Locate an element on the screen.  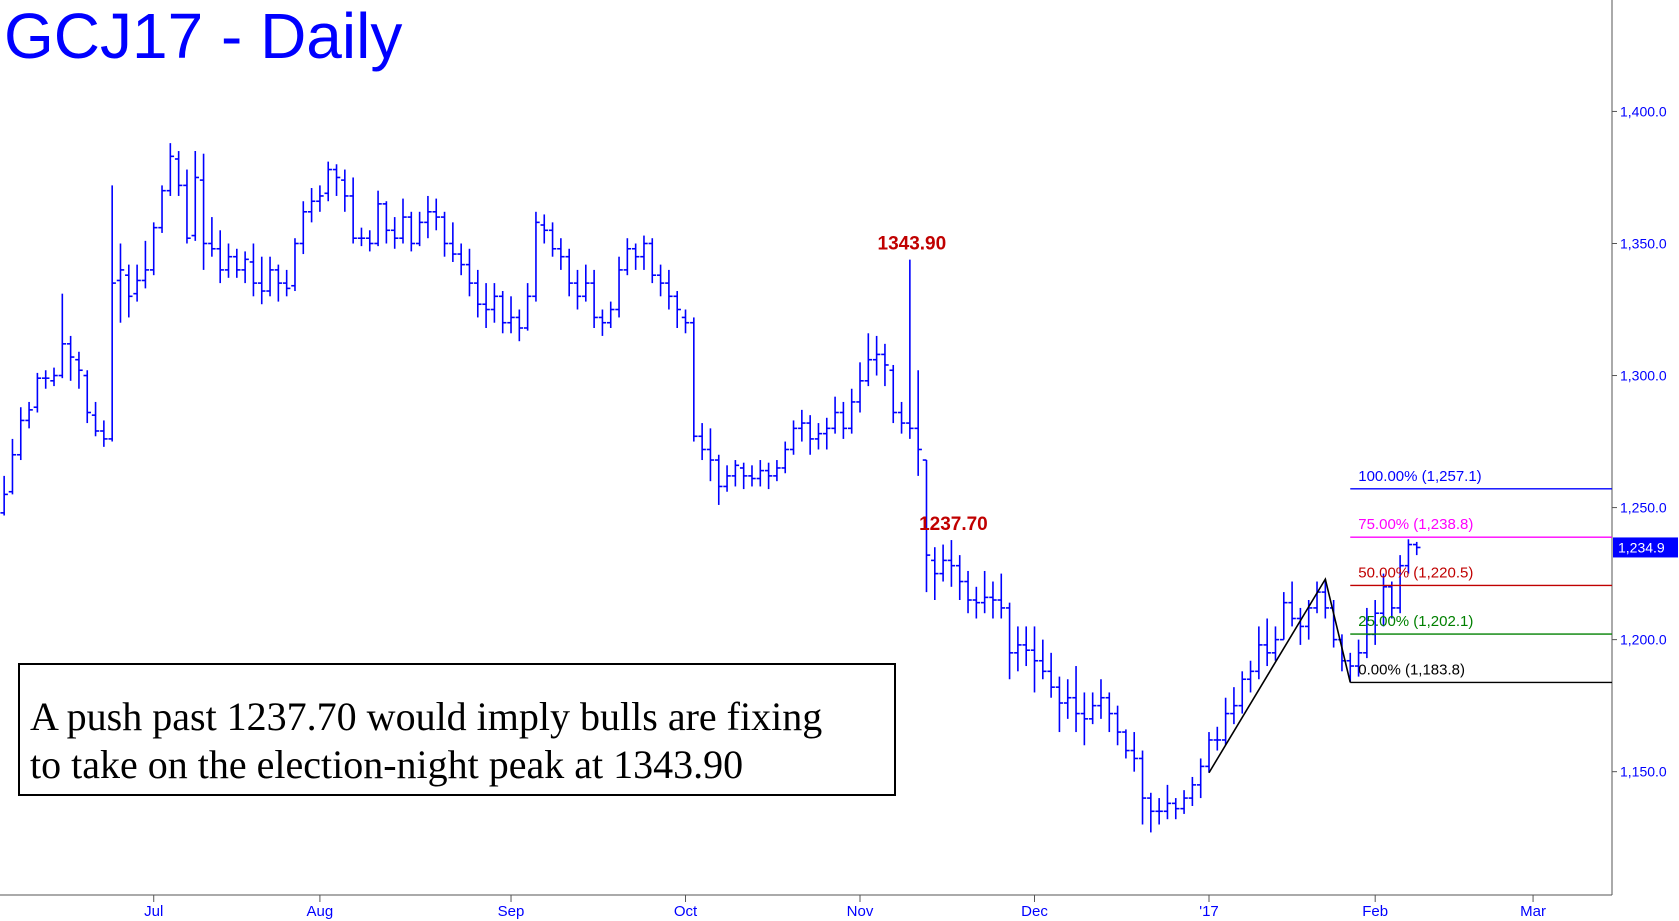
y-tick-label: 1,400.0 is located at coordinates (1643, 111).